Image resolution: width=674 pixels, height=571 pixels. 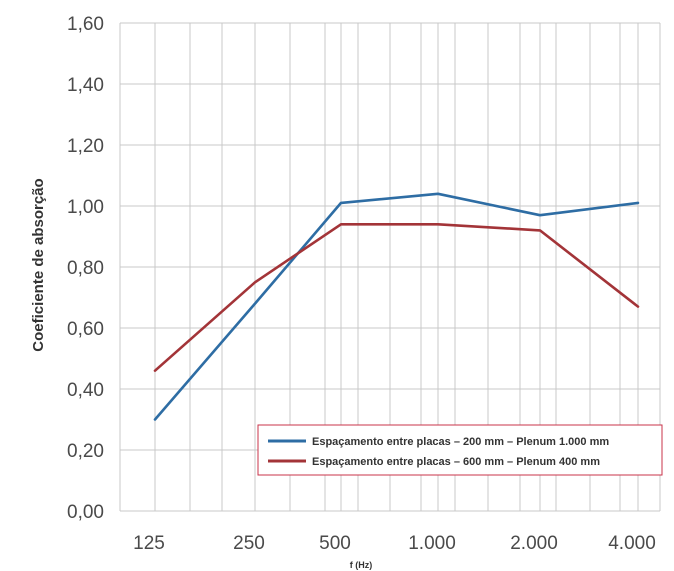 What do you see at coordinates (85, 85) in the screenshot?
I see `y-tick-label: 1,40` at bounding box center [85, 85].